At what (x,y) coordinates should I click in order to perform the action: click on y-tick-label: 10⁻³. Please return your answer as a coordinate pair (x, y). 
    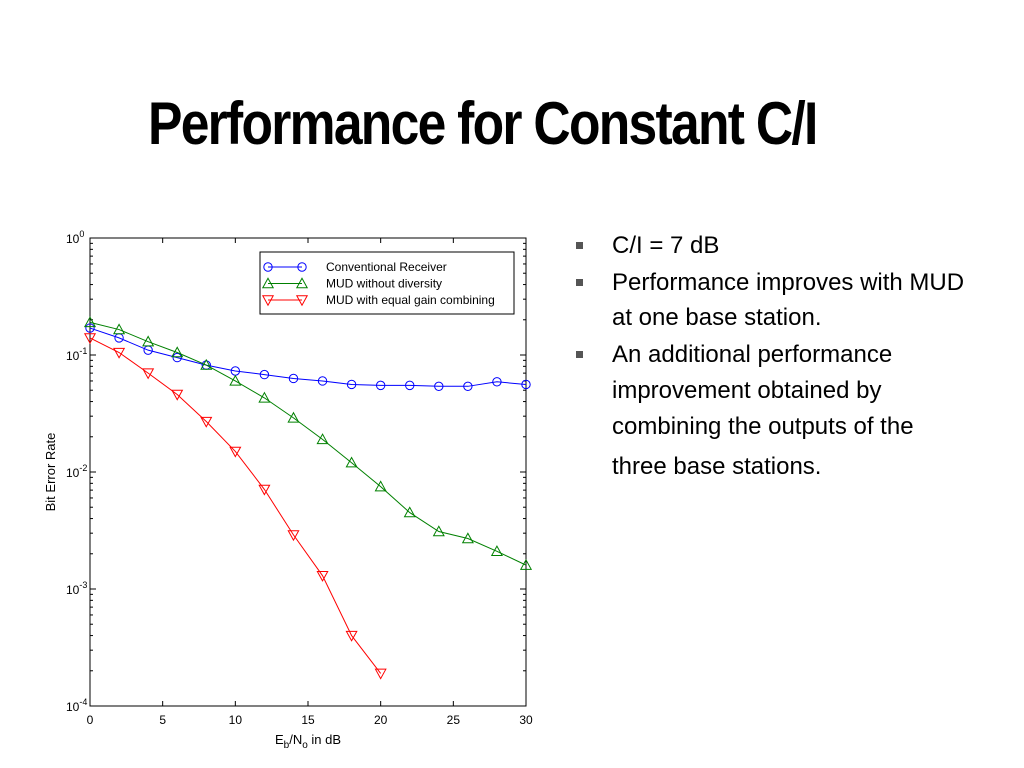
    Looking at the image, I should click on (76, 588).